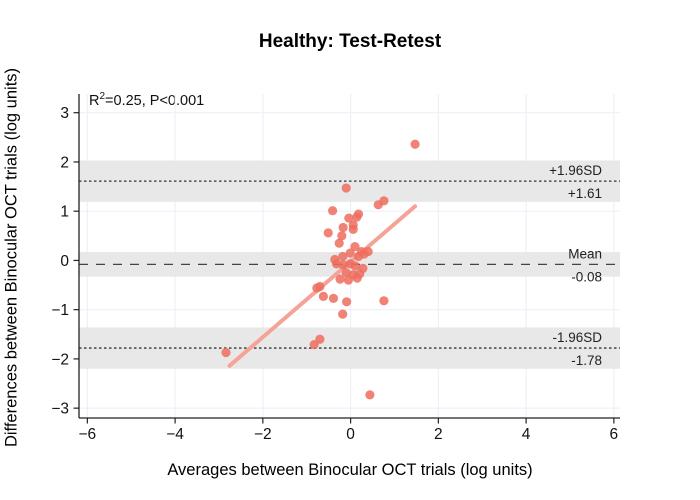 The width and height of the screenshot is (700, 500). What do you see at coordinates (585, 193) in the screenshot?
I see `upper-loa-label-below: +1.61` at bounding box center [585, 193].